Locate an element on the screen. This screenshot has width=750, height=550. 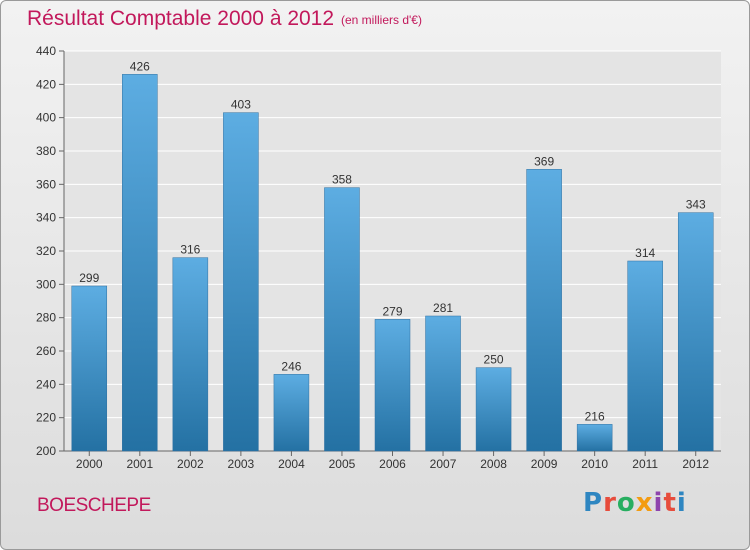
data-label: 369 is located at coordinates (544, 161).